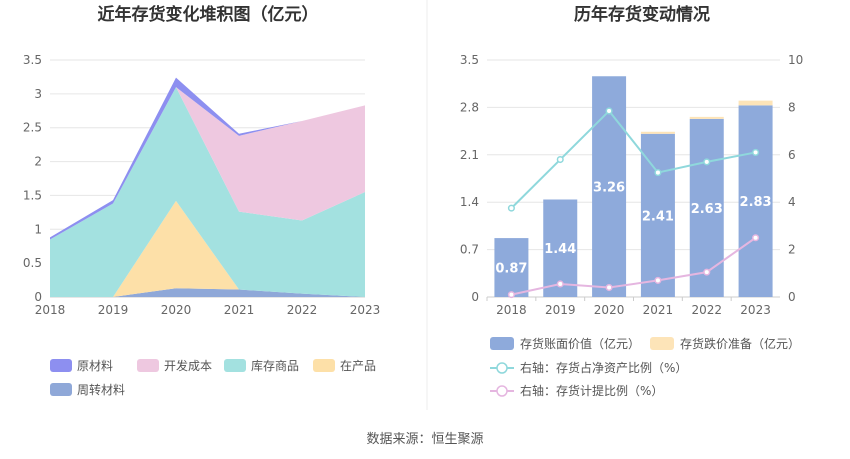  What do you see at coordinates (469, 107) in the screenshot?
I see `right-left-y-tick-label: 2.8` at bounding box center [469, 107].